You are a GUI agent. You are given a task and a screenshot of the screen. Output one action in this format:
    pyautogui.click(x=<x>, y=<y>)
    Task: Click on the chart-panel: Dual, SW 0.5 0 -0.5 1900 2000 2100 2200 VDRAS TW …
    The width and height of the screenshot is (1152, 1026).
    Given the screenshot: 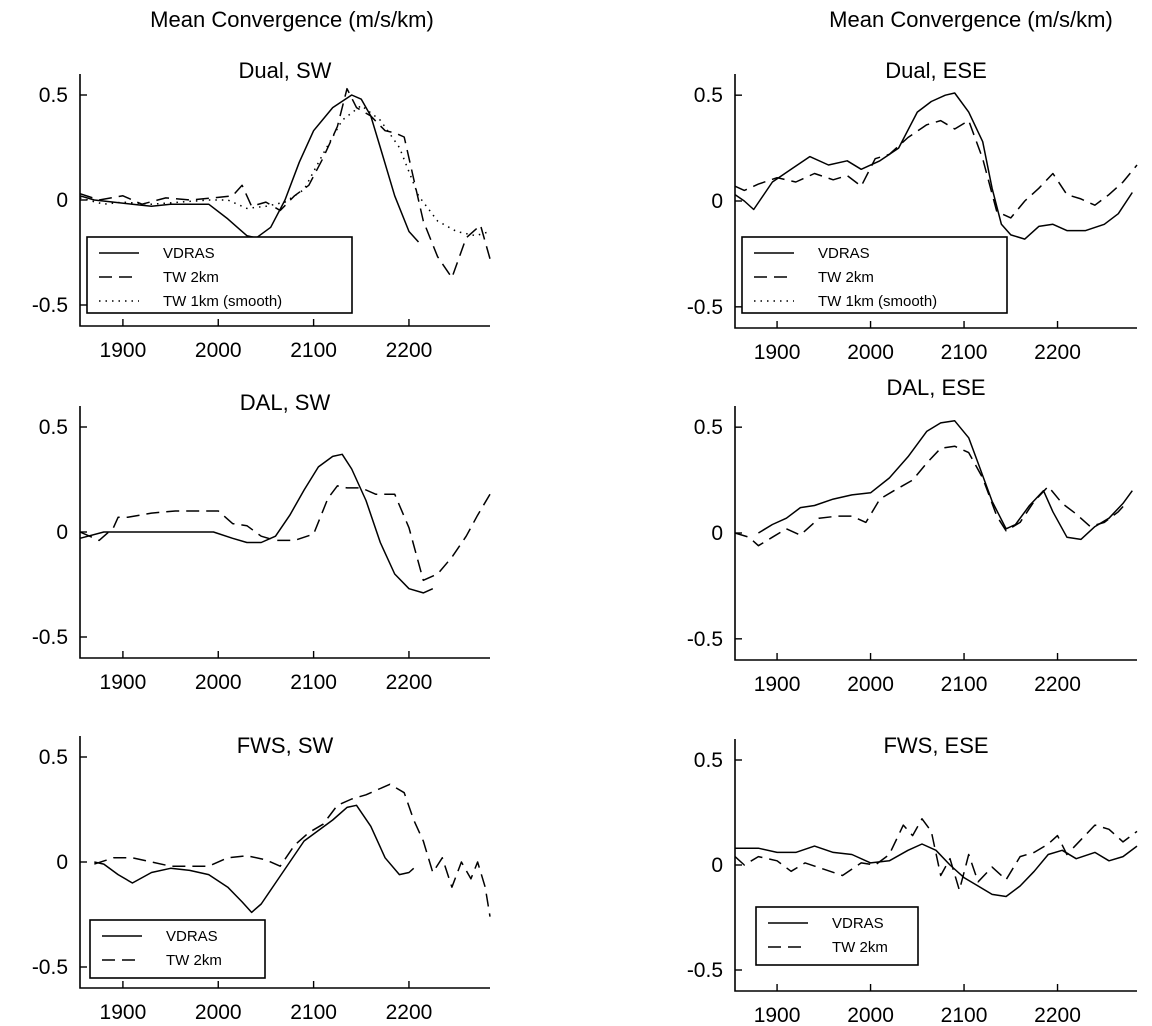 What is the action you would take?
    pyautogui.click(x=261, y=210)
    